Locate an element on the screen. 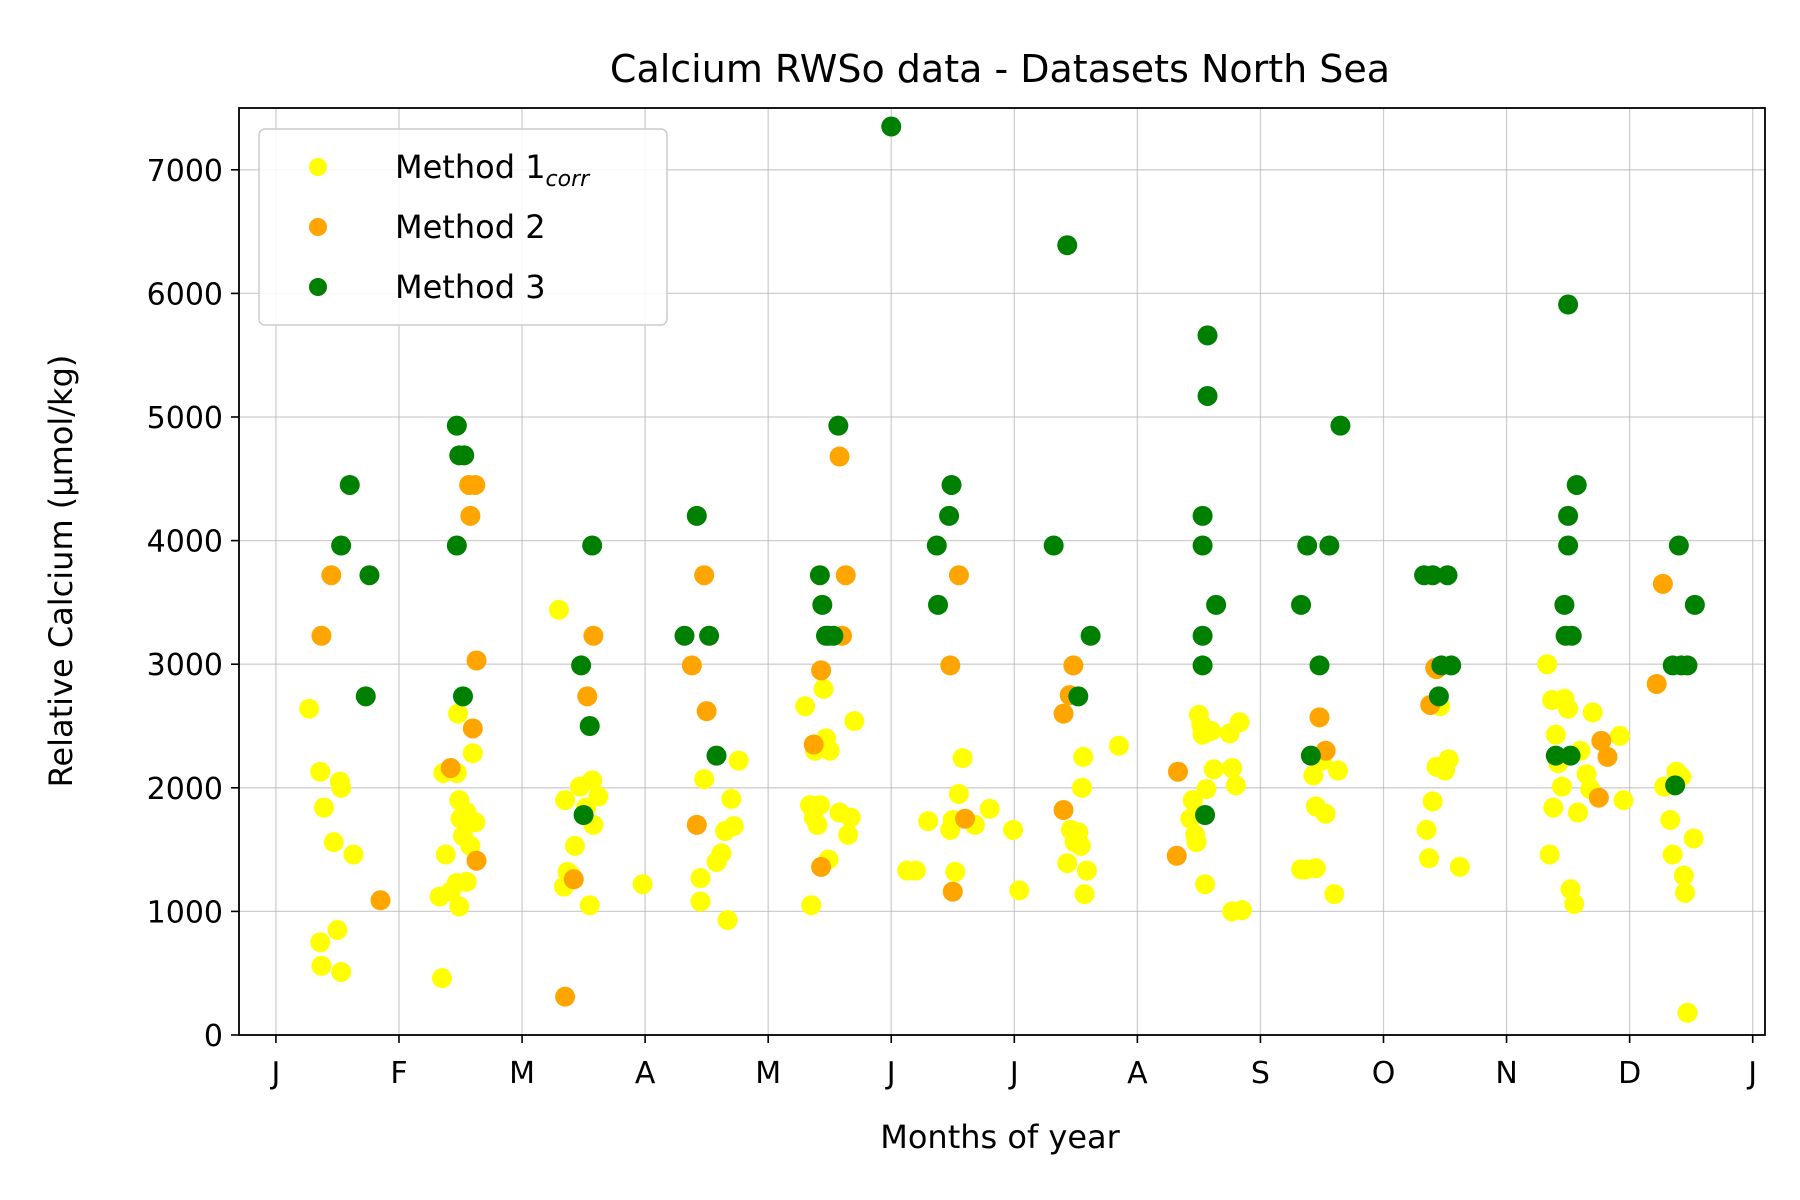  y-tick-label: 3000 is located at coordinates (185, 665).